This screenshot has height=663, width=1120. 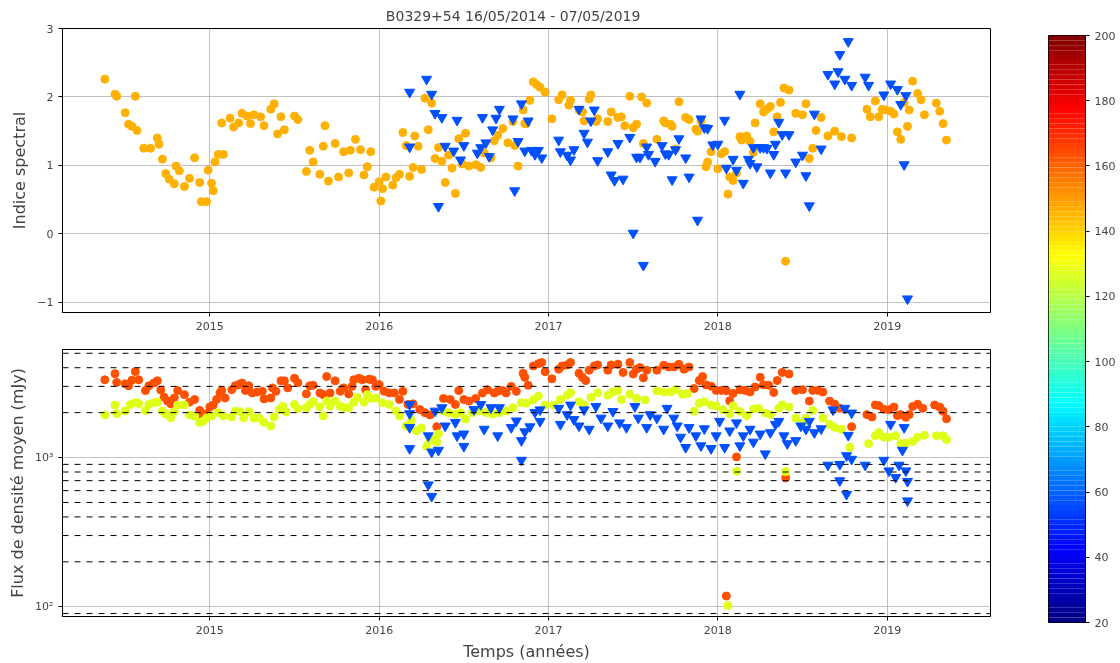 What do you see at coordinates (513, 15) in the screenshot?
I see `chart-title: B0329+54 16/05/2014 - 07/05/2019` at bounding box center [513, 15].